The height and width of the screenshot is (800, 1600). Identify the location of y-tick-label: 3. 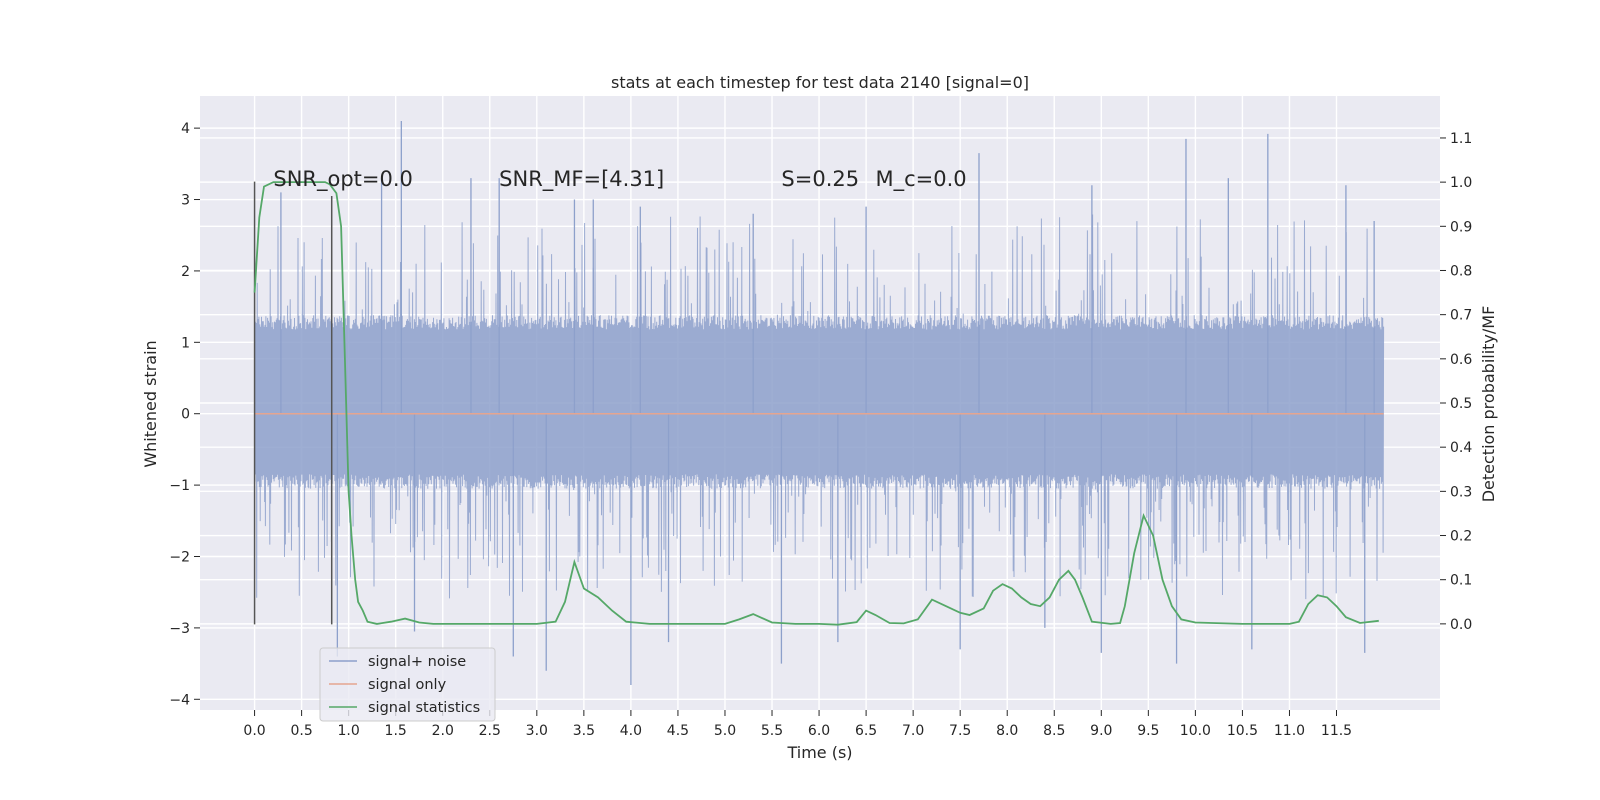
(185, 201).